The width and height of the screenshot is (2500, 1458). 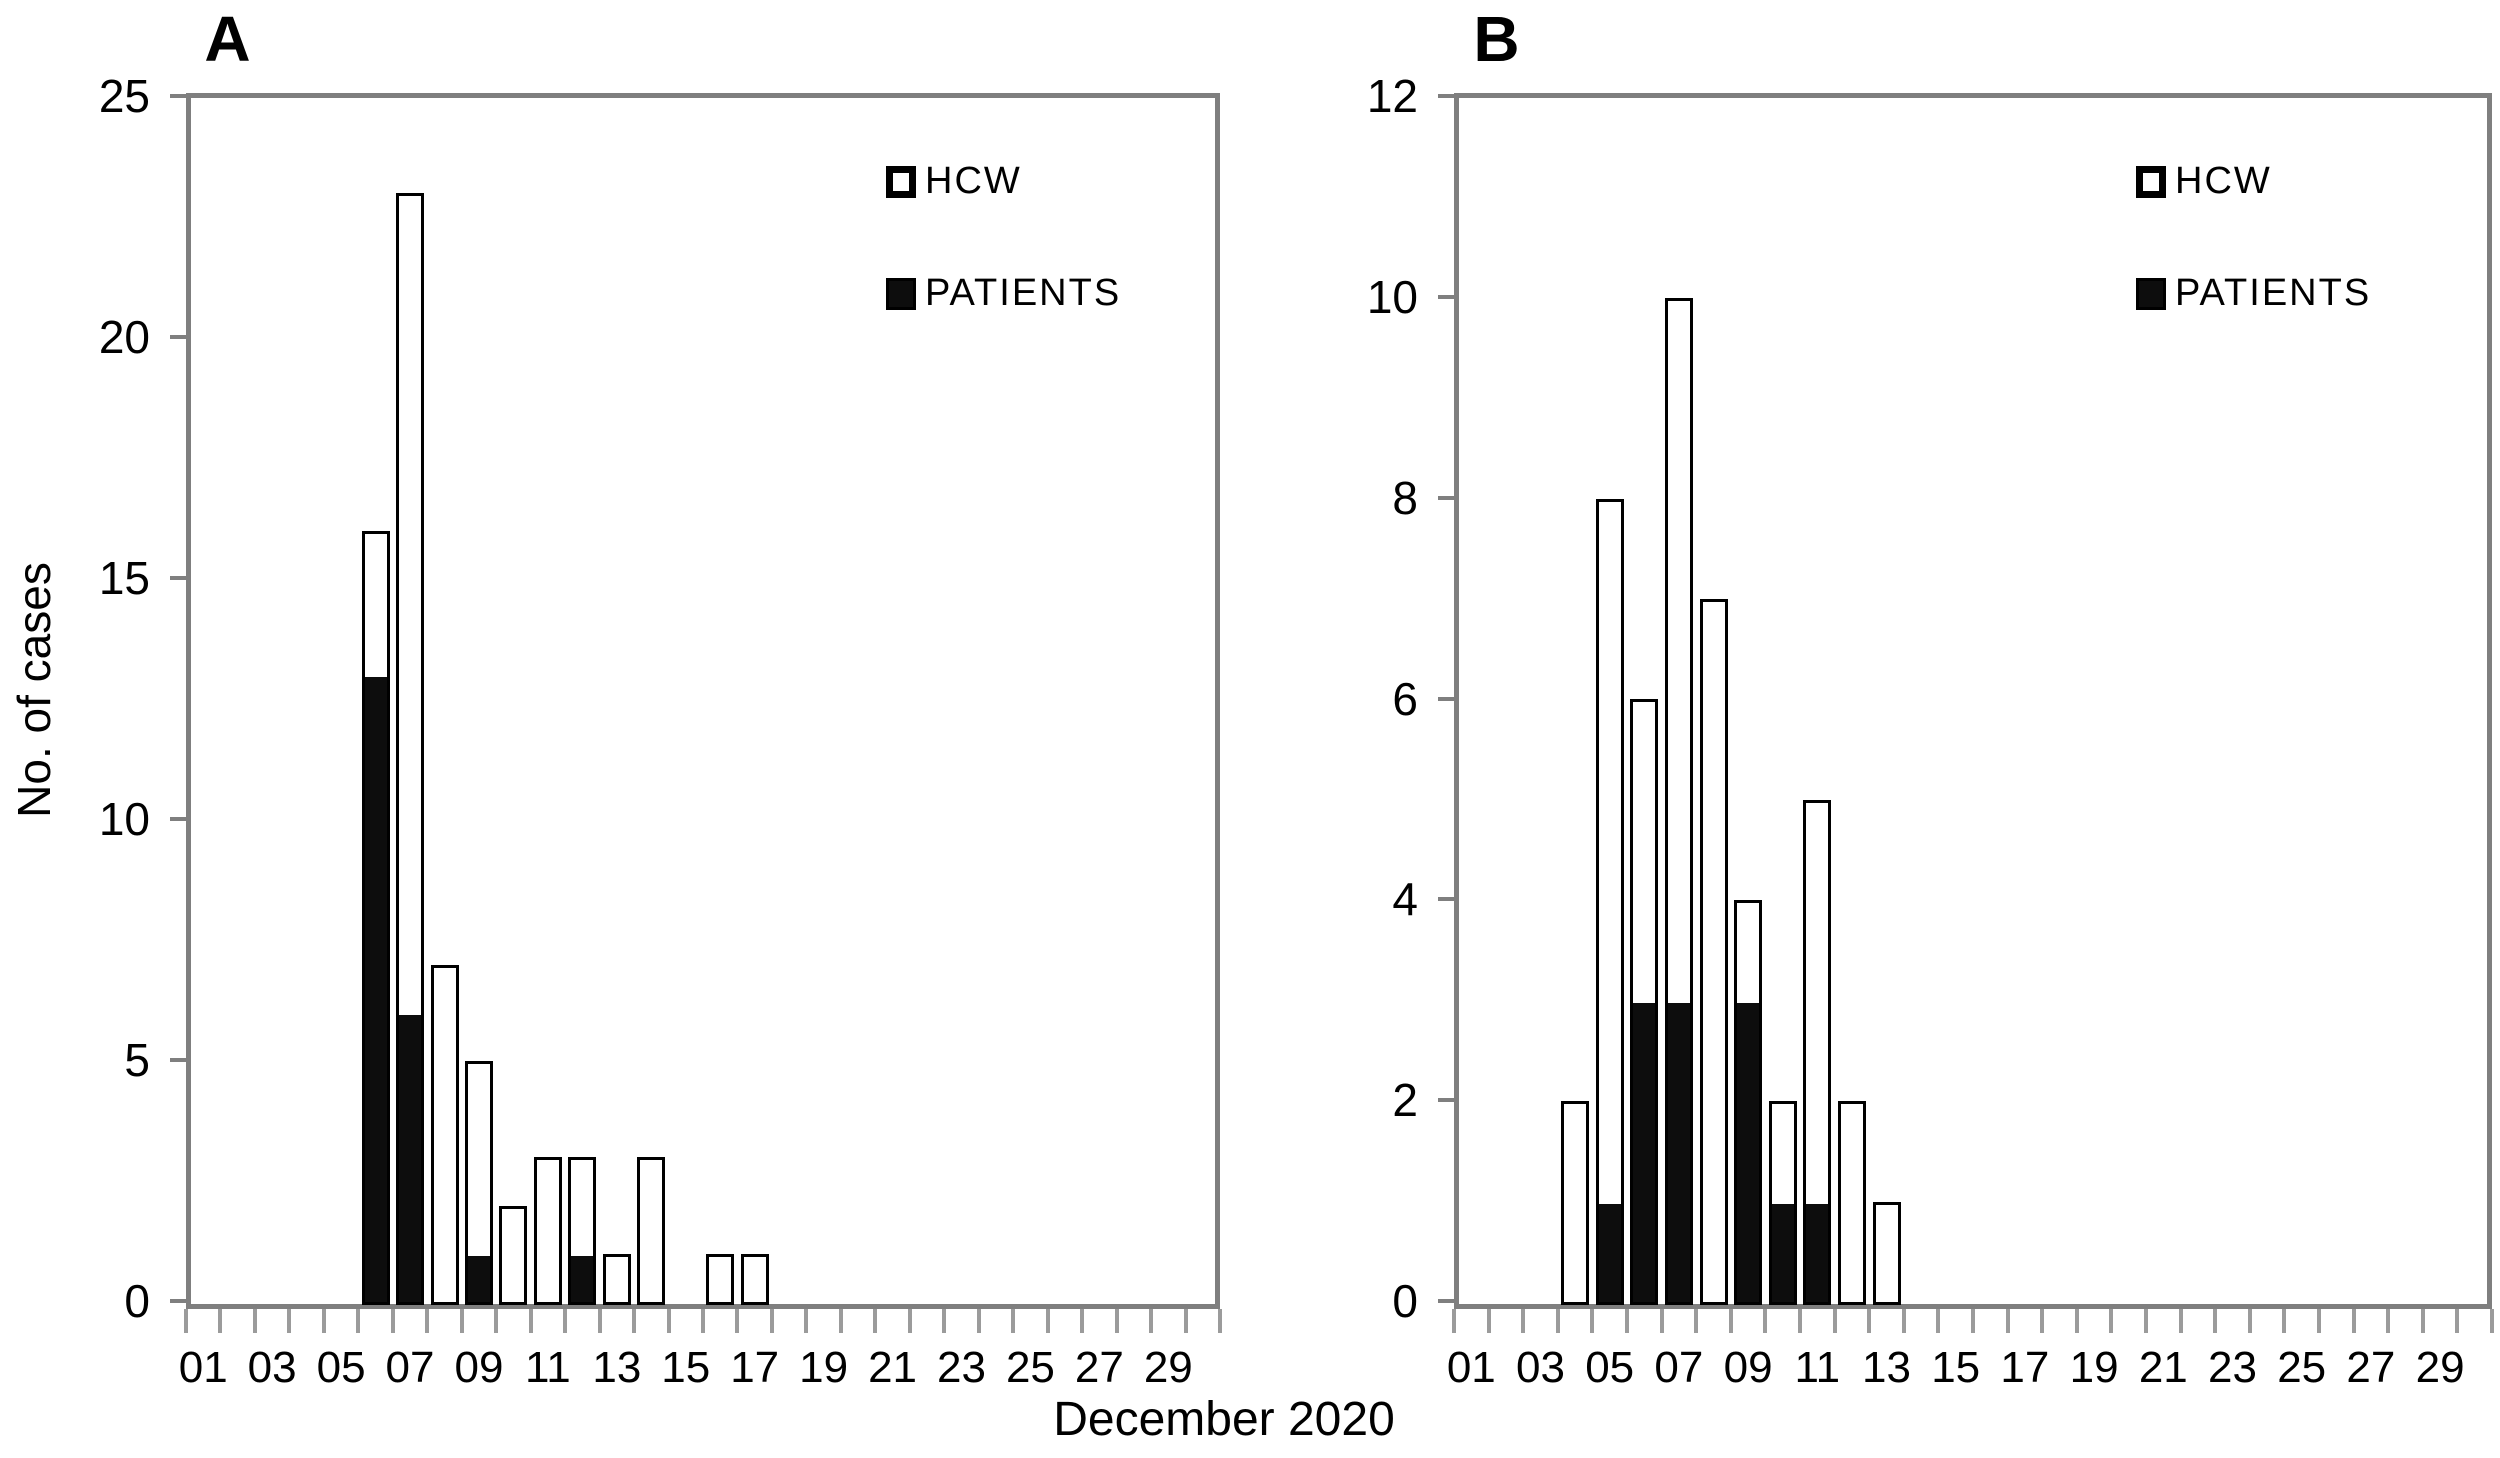 I want to click on y-tick-label: 6, so click(x=1405, y=698).